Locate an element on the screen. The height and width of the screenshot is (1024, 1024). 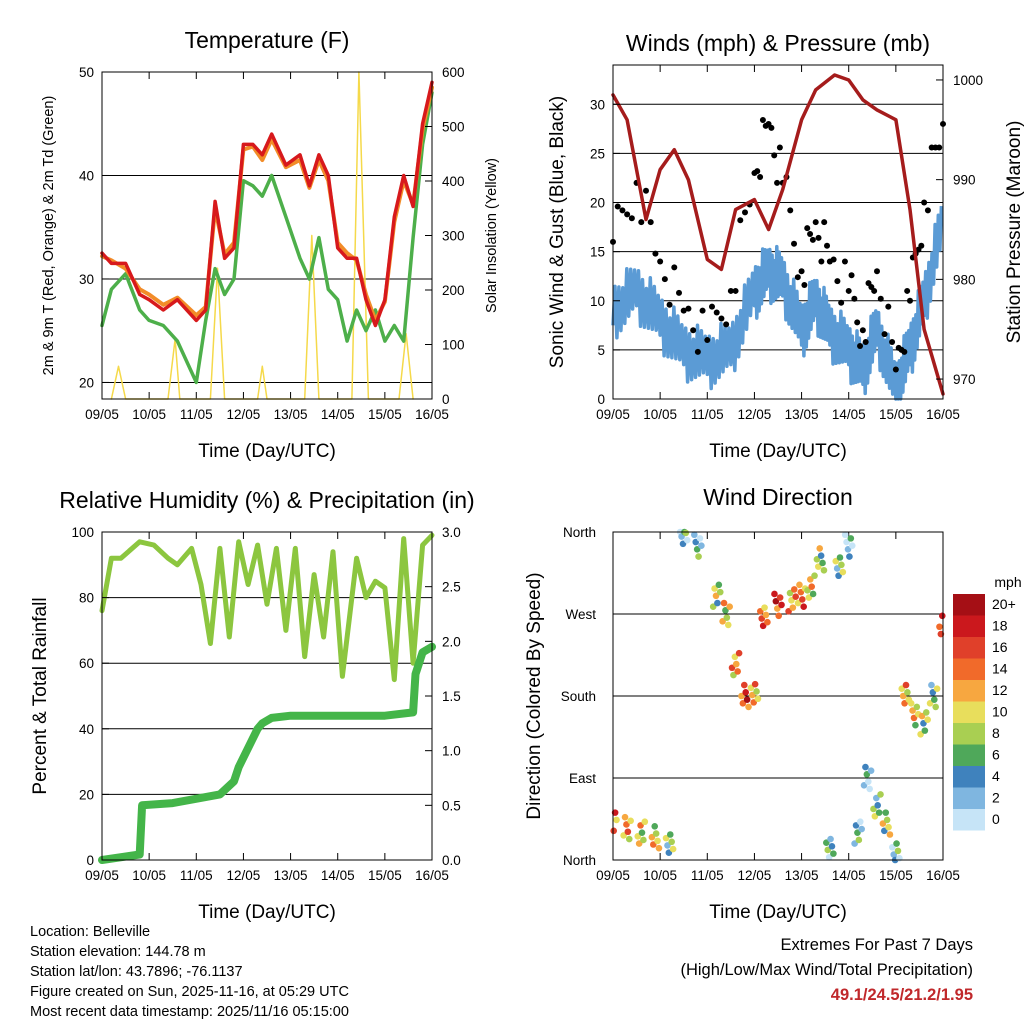
winds-xtick-label: 16/05 is located at coordinates (943, 414).